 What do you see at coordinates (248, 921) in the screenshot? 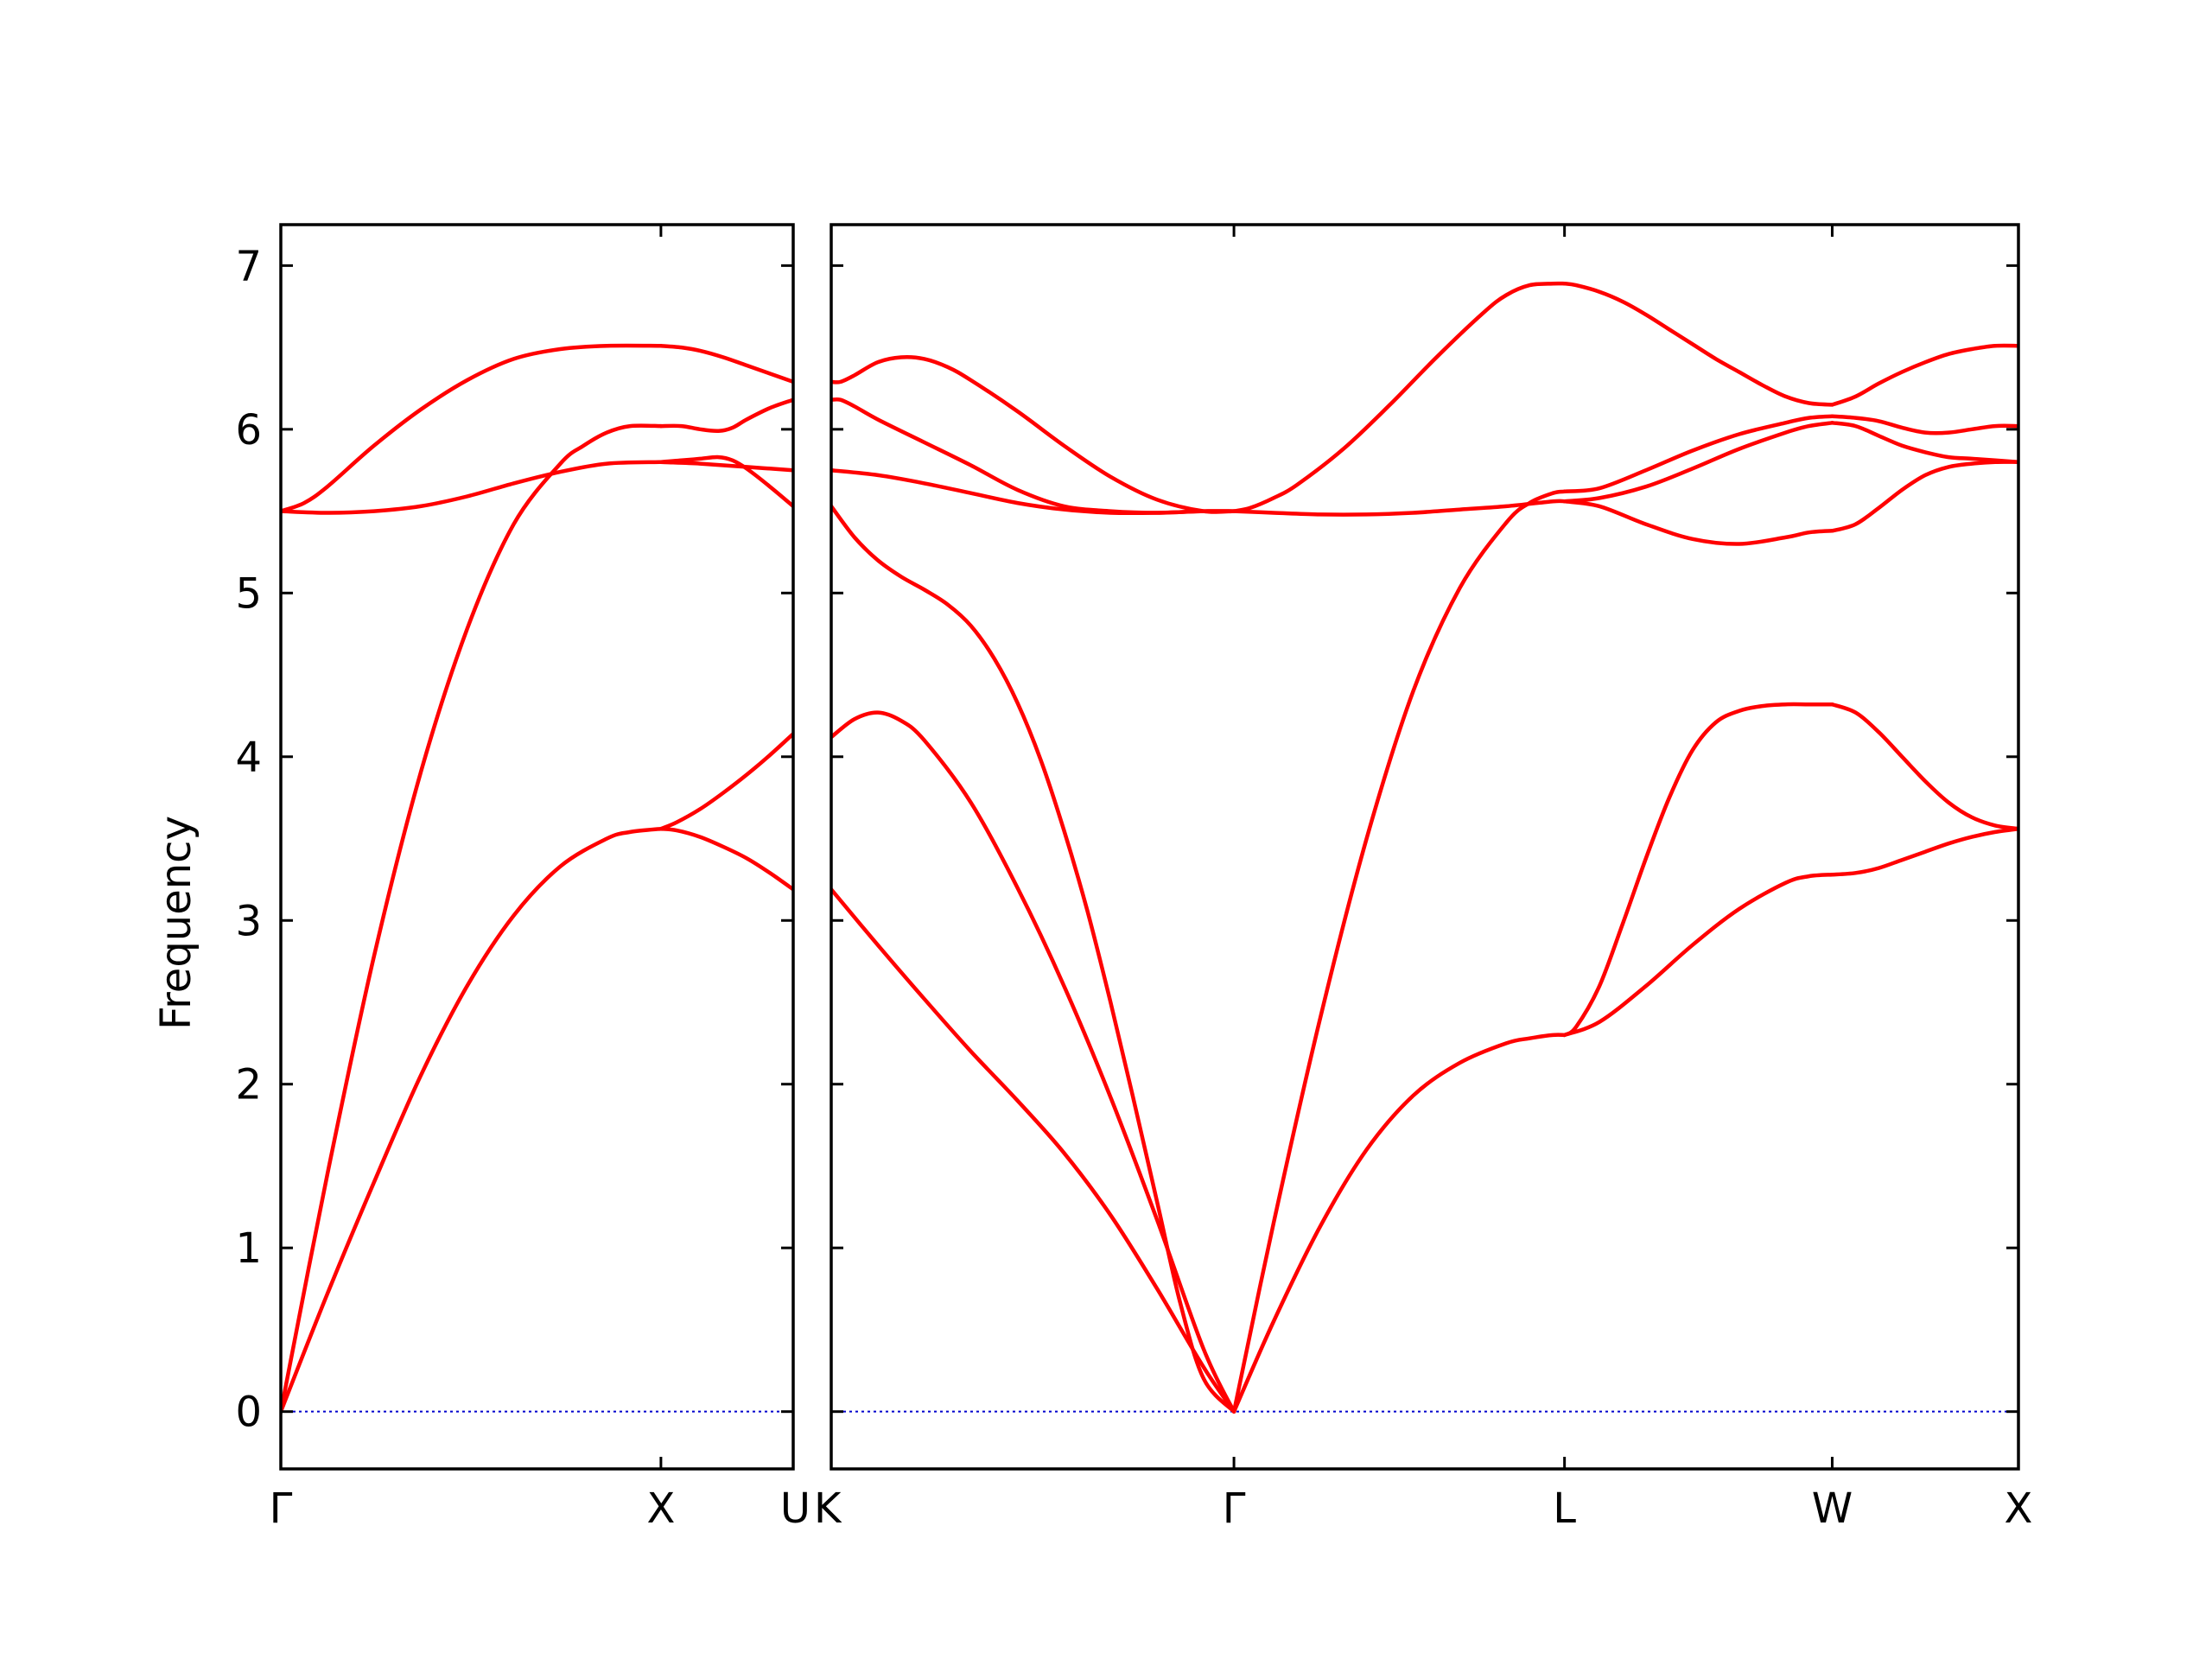
I see `y-tick-label: 3` at bounding box center [248, 921].